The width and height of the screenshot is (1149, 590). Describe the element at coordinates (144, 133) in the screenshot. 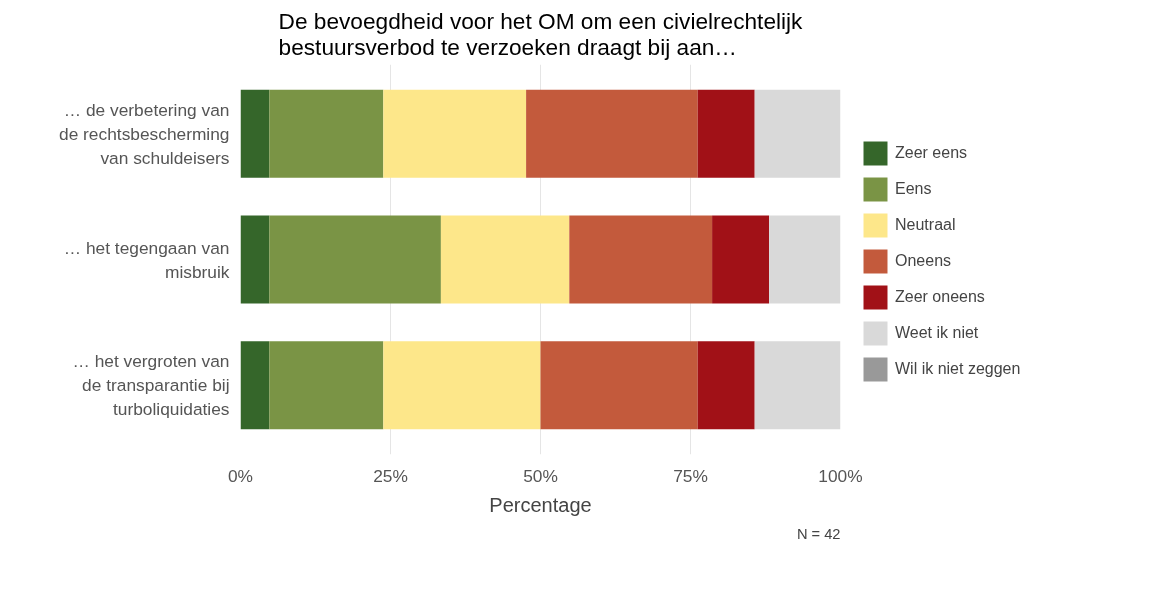

I see `y-tick-label: … de verbetering van de rechtsbescherming van schuldeisers` at that location.